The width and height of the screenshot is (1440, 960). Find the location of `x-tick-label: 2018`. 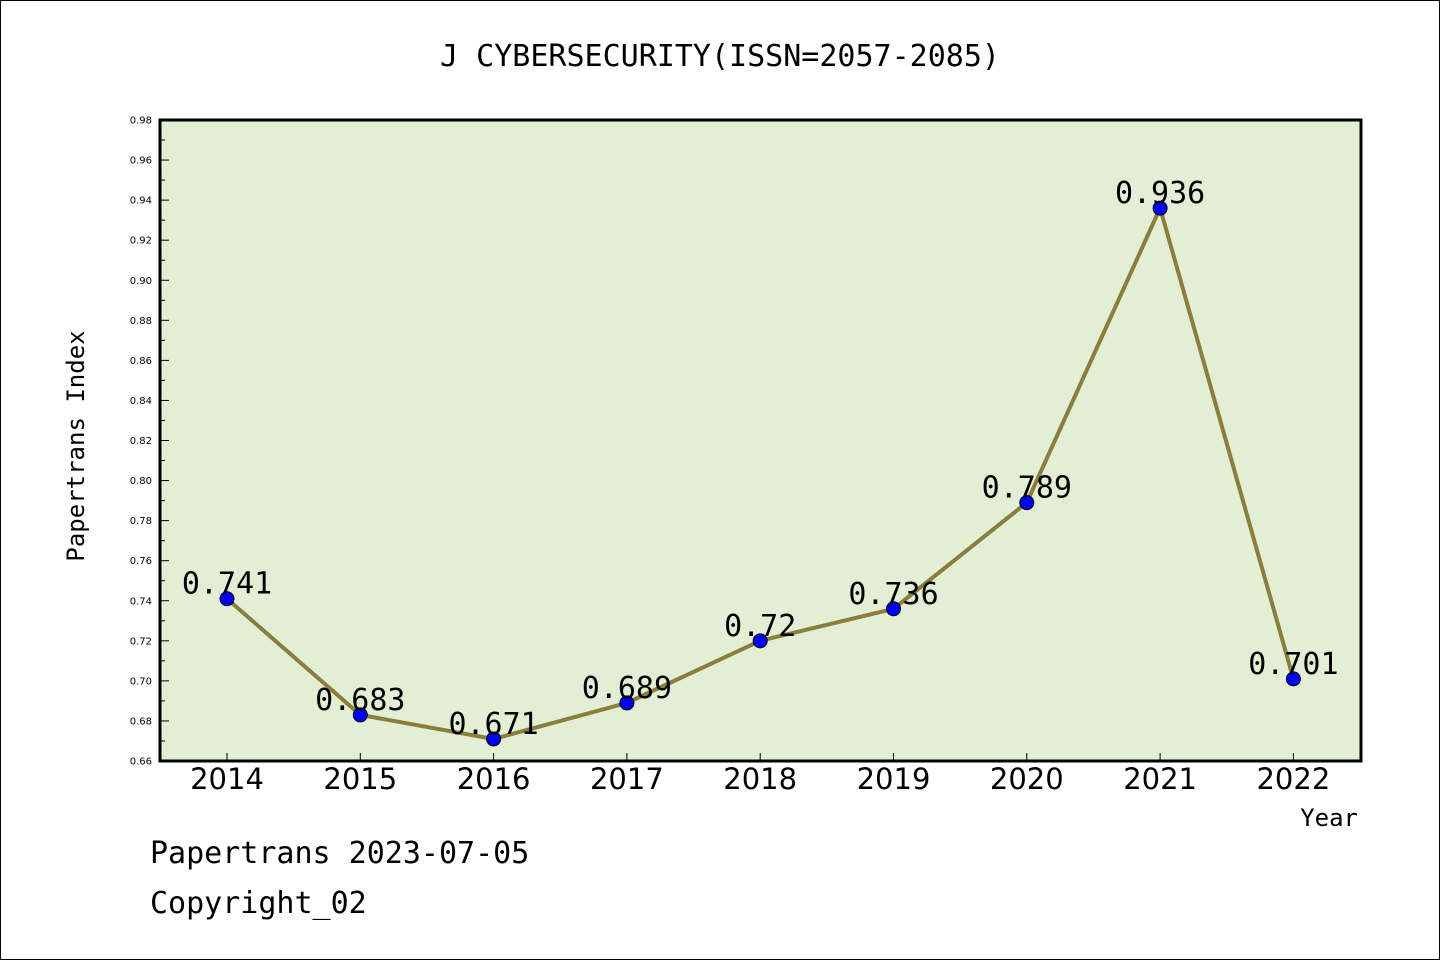

x-tick-label: 2018 is located at coordinates (760, 779).